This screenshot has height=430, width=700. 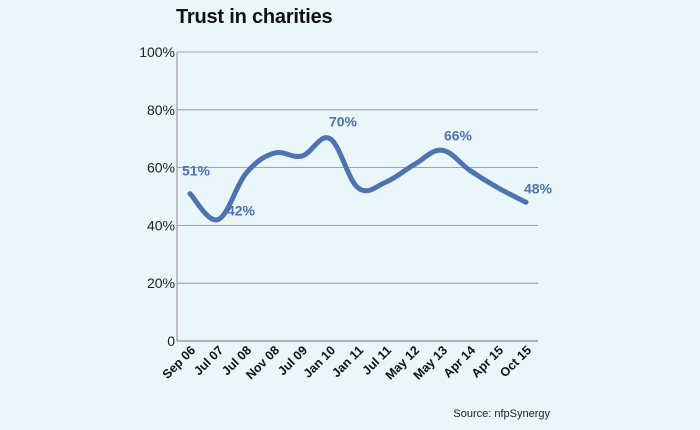 I want to click on data-labels: 51% 42% 70% 66% 48%, so click(x=367, y=166).